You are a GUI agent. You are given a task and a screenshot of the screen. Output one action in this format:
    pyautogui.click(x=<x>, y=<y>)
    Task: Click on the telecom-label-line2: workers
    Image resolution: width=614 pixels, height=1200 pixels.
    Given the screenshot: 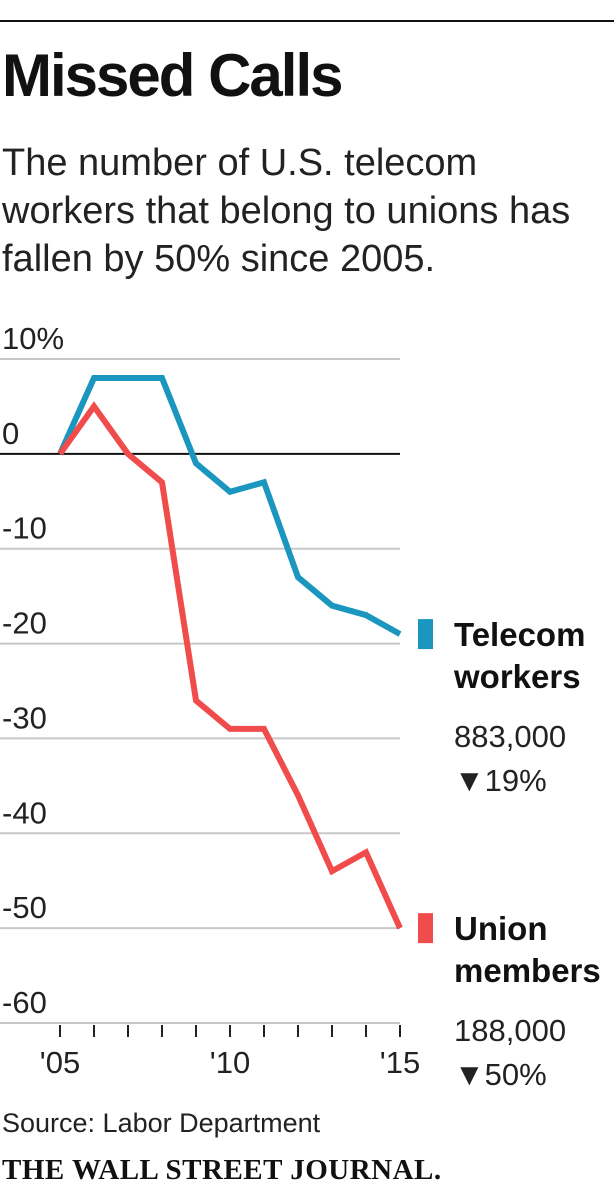 What is the action you would take?
    pyautogui.click(x=517, y=676)
    